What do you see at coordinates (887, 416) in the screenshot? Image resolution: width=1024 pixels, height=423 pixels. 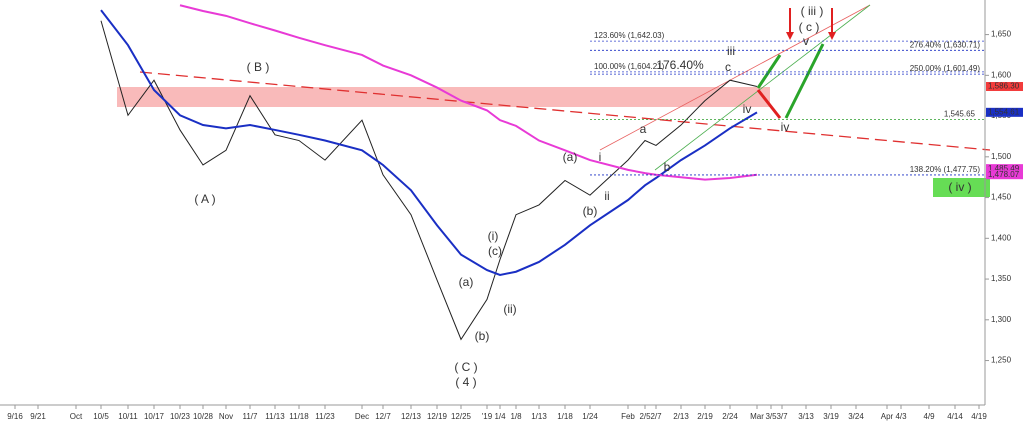 I see `x-tick-label: Apr` at bounding box center [887, 416].